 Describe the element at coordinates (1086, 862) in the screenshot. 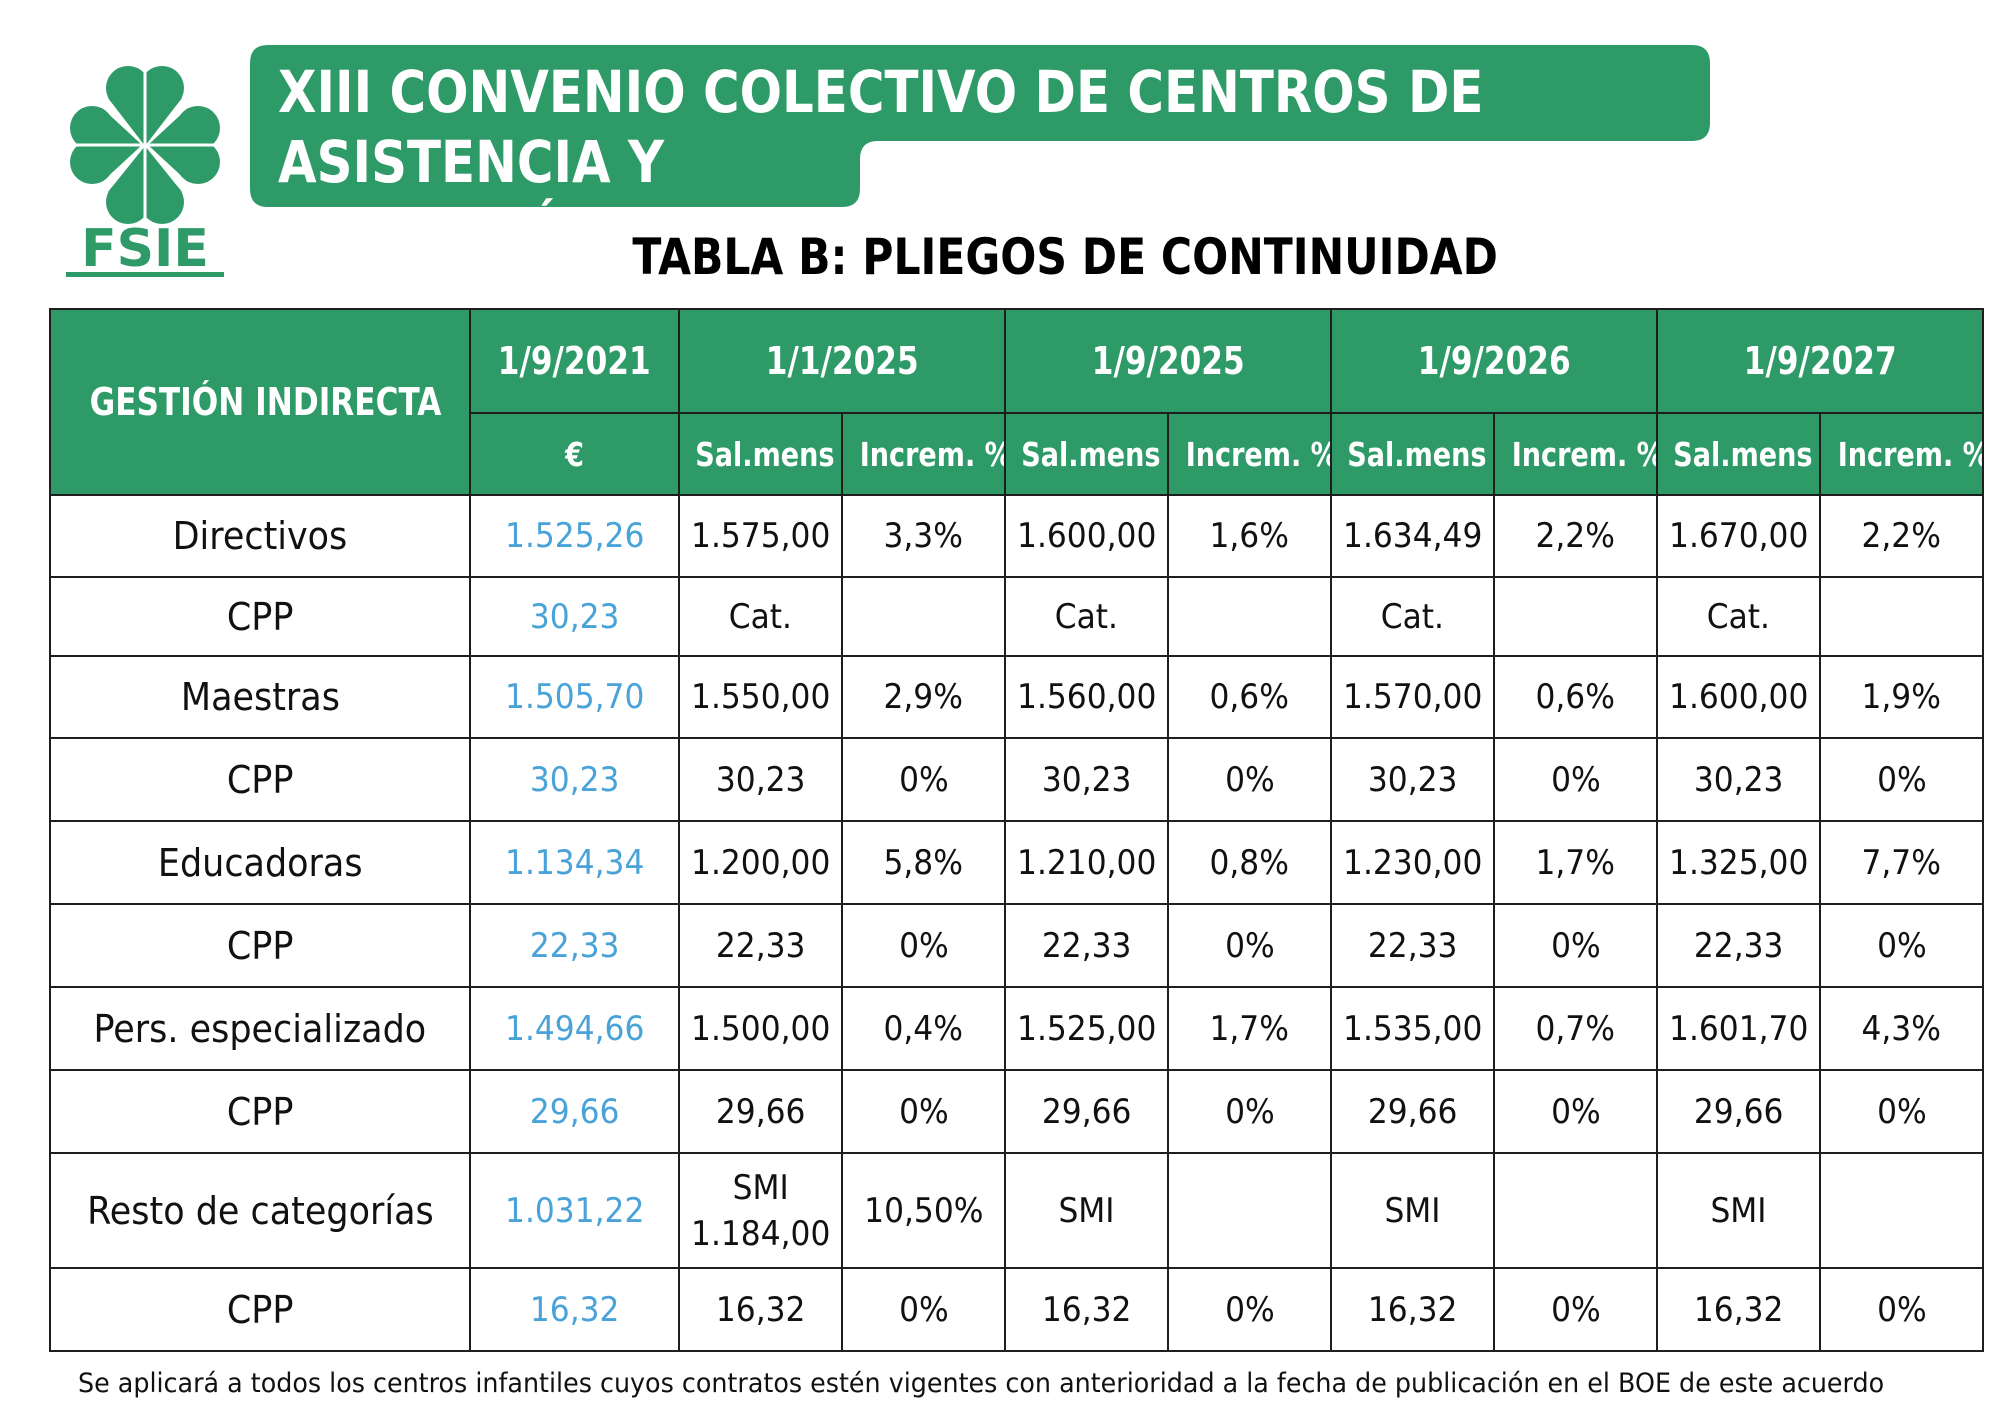

I see `salary-cell: 1.210,00` at that location.